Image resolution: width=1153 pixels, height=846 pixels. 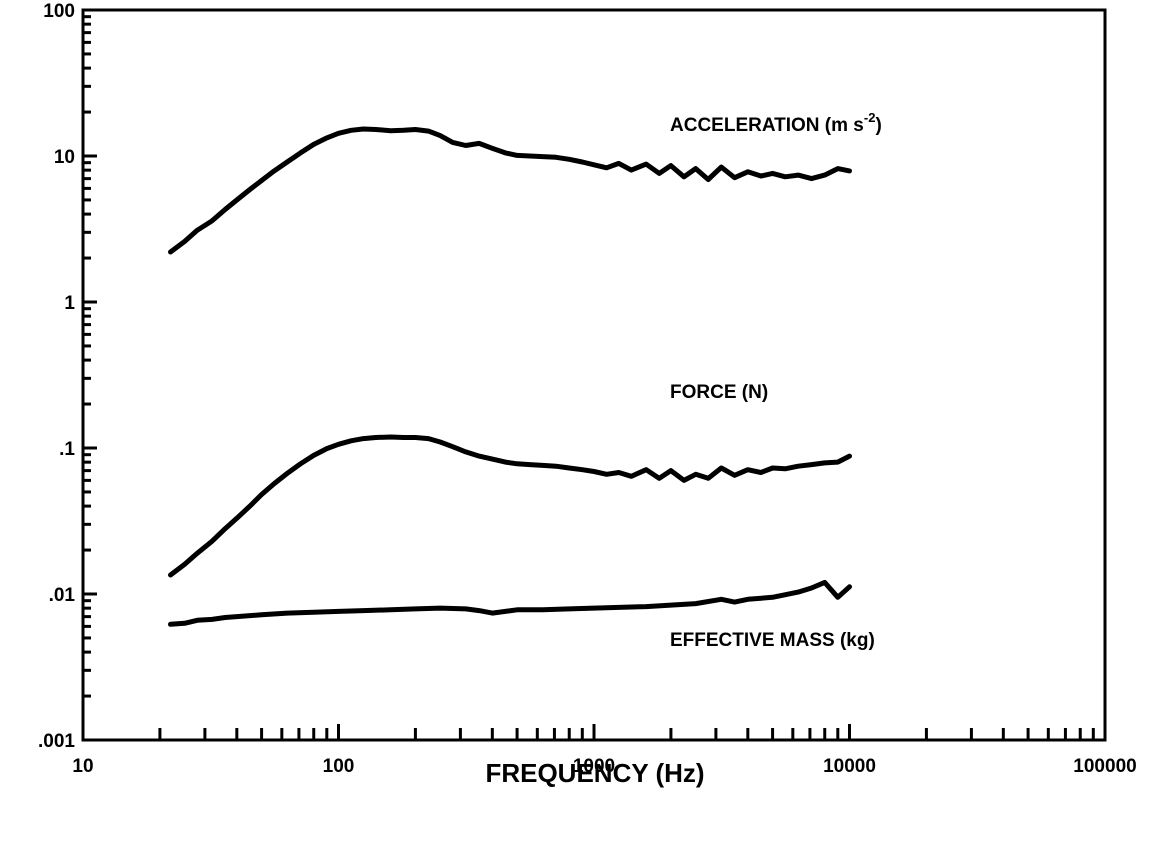 I want to click on x-tick-label: 10, so click(x=82, y=766).